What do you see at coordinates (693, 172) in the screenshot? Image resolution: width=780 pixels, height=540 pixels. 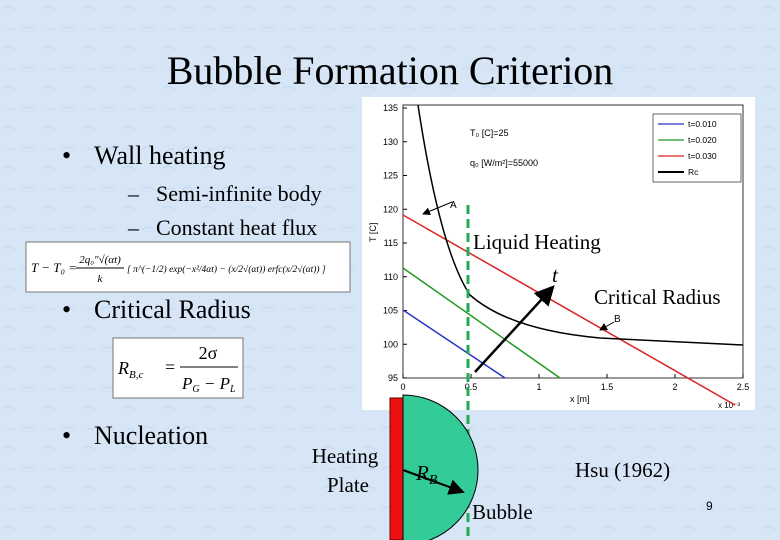 I see `legend-label: Rc` at bounding box center [693, 172].